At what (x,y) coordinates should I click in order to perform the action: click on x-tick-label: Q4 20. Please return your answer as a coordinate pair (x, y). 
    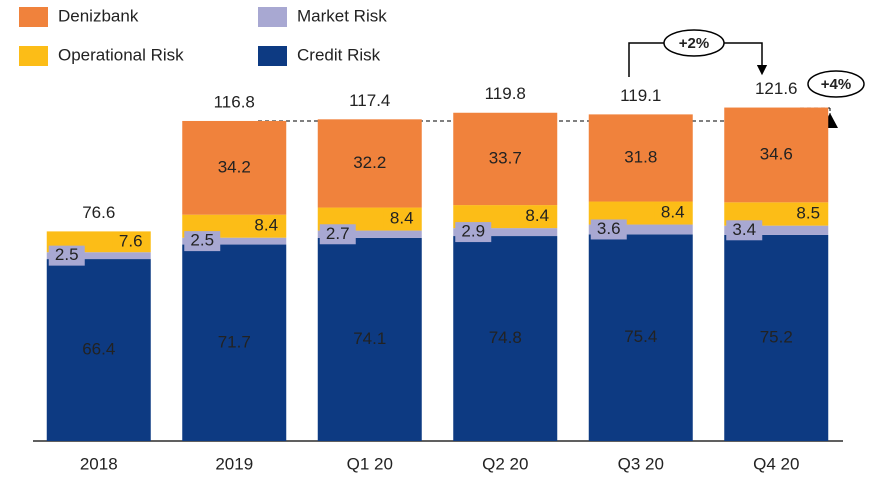
    Looking at the image, I should click on (776, 463).